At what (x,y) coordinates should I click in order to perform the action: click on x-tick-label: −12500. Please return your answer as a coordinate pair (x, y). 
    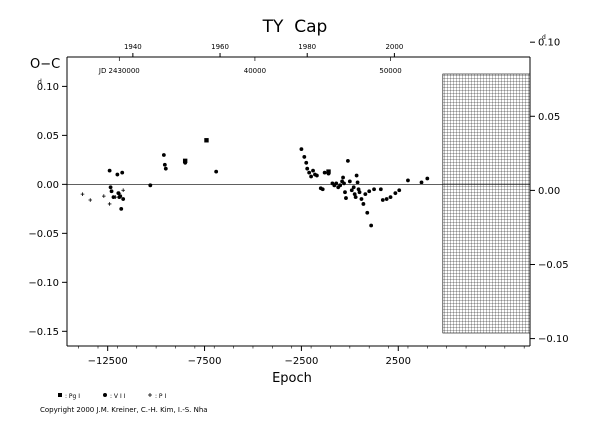
    Looking at the image, I should click on (108, 361).